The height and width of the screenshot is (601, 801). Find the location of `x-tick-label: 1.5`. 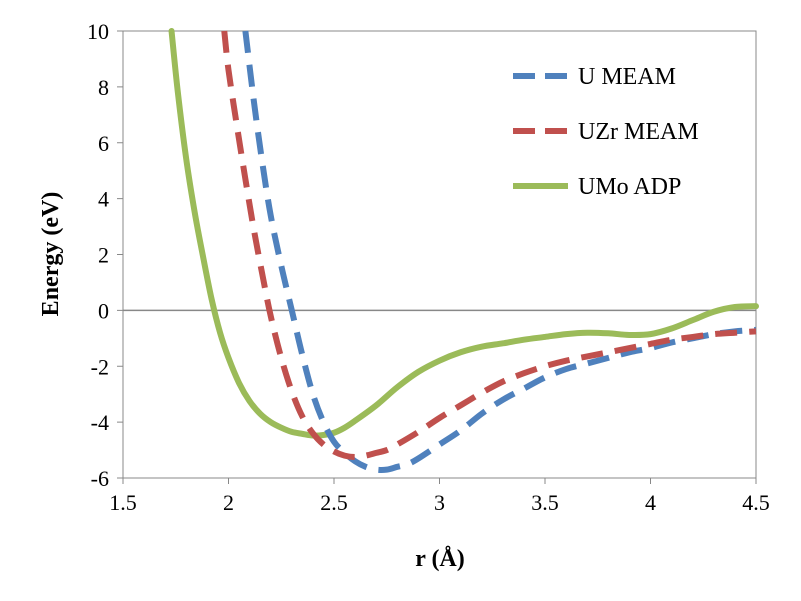

x-tick-label: 1.5 is located at coordinates (123, 502).